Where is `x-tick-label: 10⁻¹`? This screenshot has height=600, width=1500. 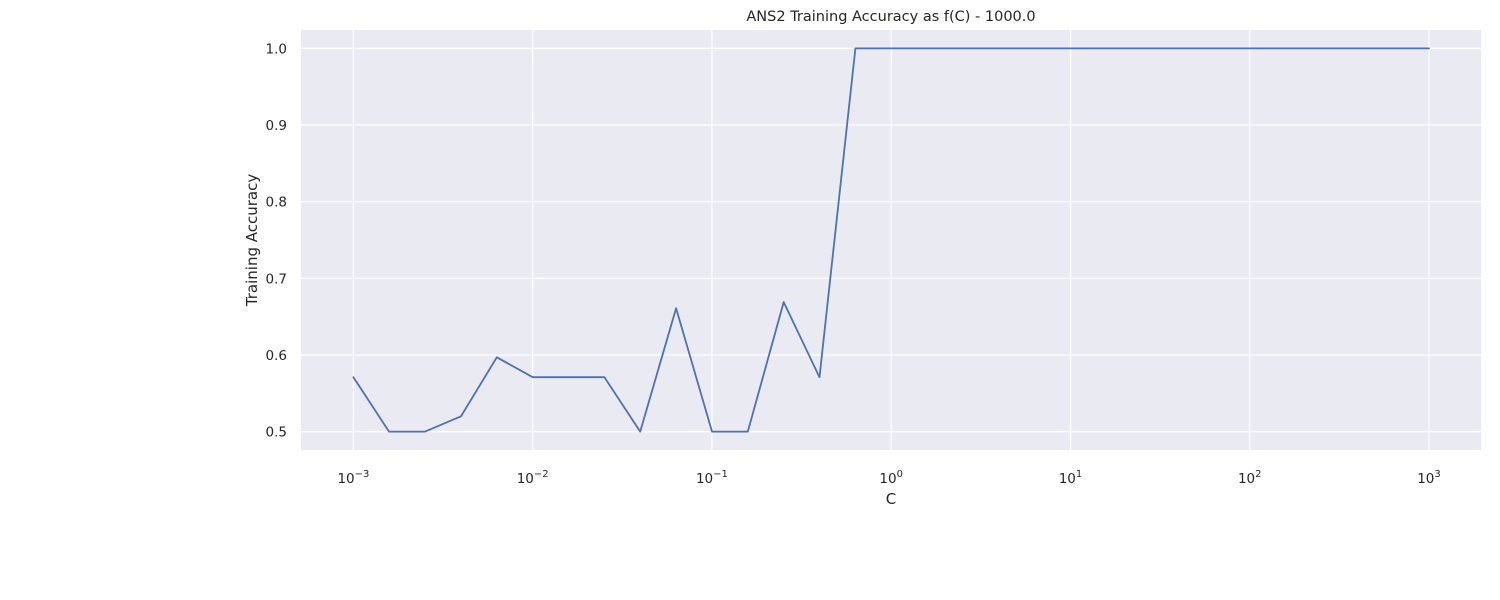 x-tick-label: 10⁻¹ is located at coordinates (712, 478).